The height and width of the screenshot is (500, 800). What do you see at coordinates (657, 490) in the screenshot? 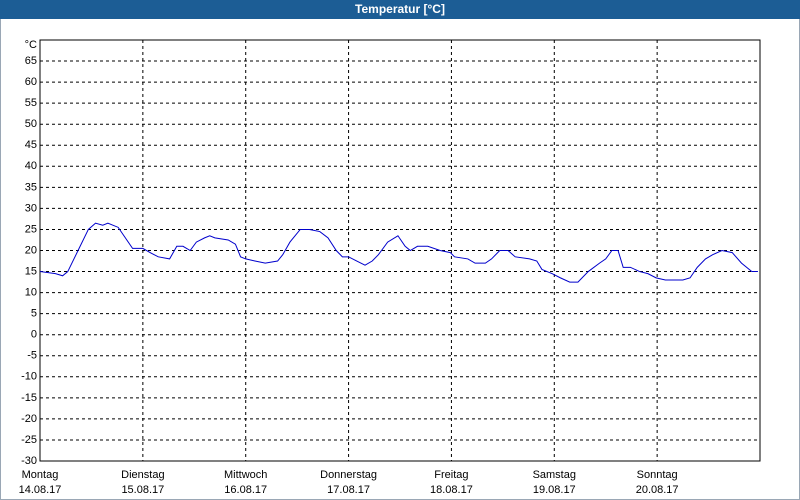
I see `x-tick-date: 20.08.17` at bounding box center [657, 490].